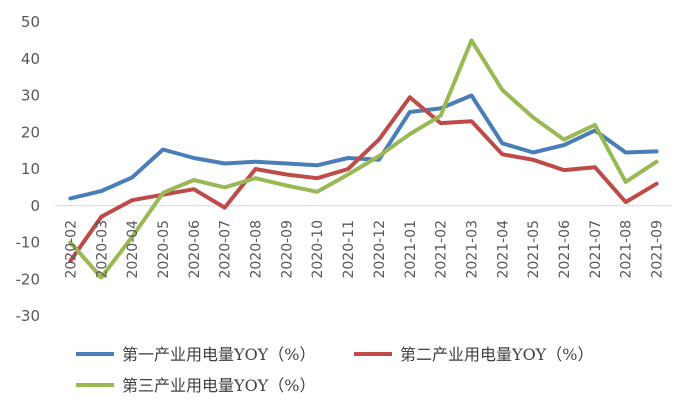  Describe the element at coordinates (28, 316) in the screenshot. I see `y-tick-label: -30` at that location.